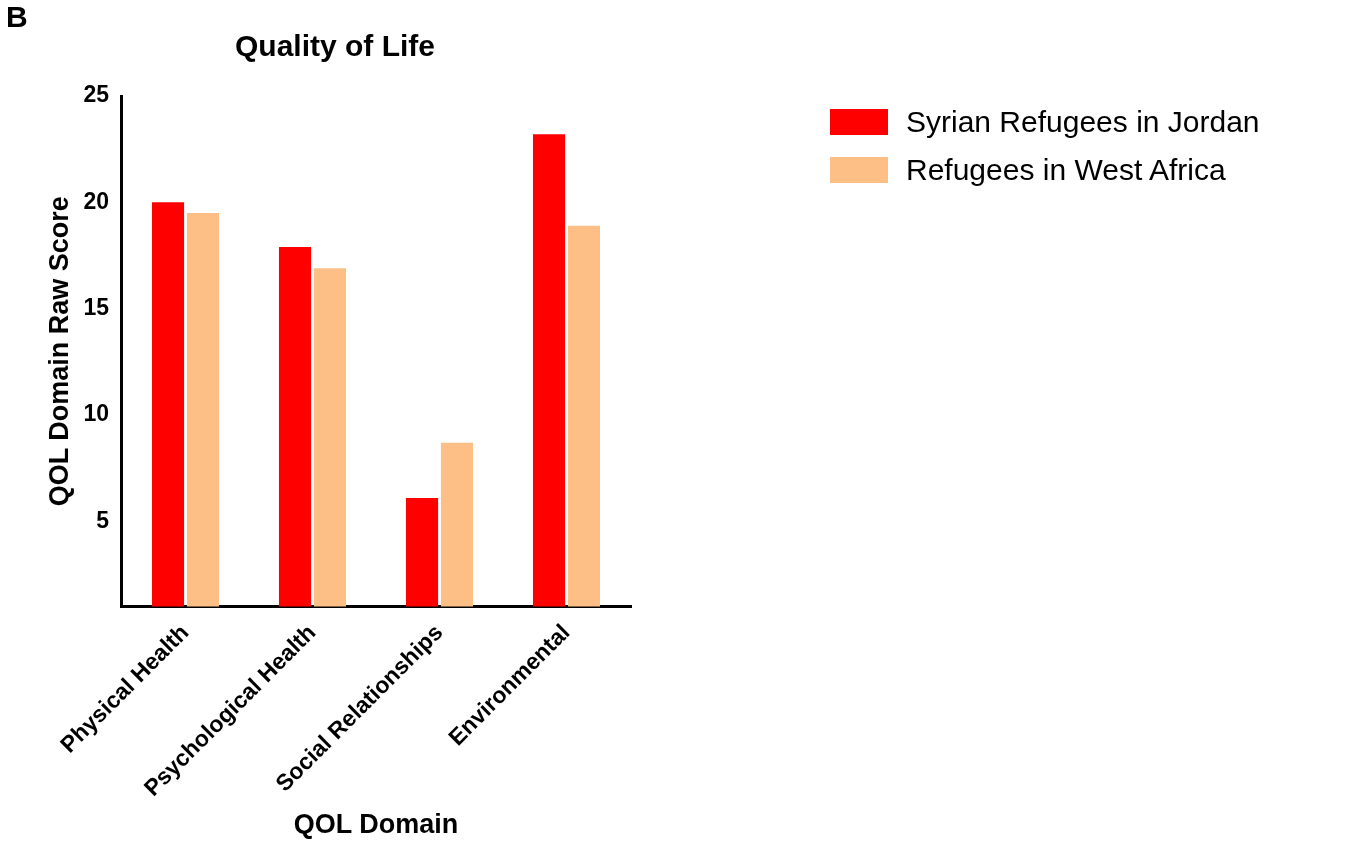 Image resolution: width=1348 pixels, height=856 pixels. I want to click on y-tick-label: 10, so click(96, 413).